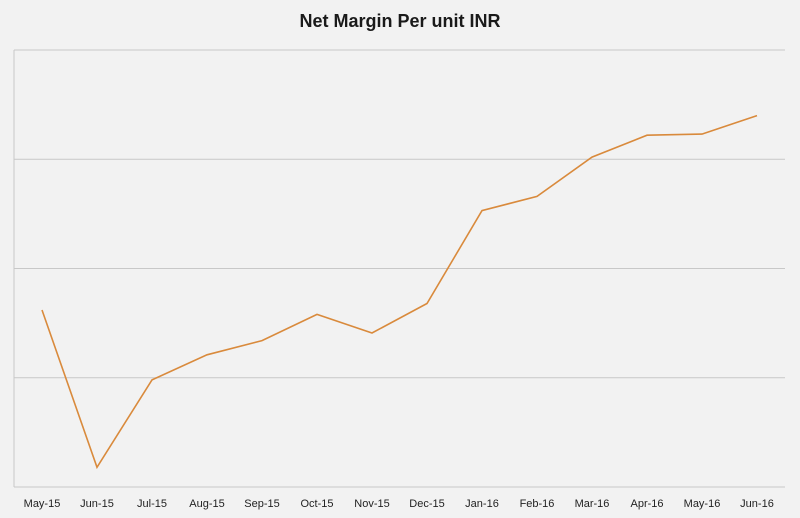  What do you see at coordinates (316, 504) in the screenshot?
I see `x-tick-label: Oct-15` at bounding box center [316, 504].